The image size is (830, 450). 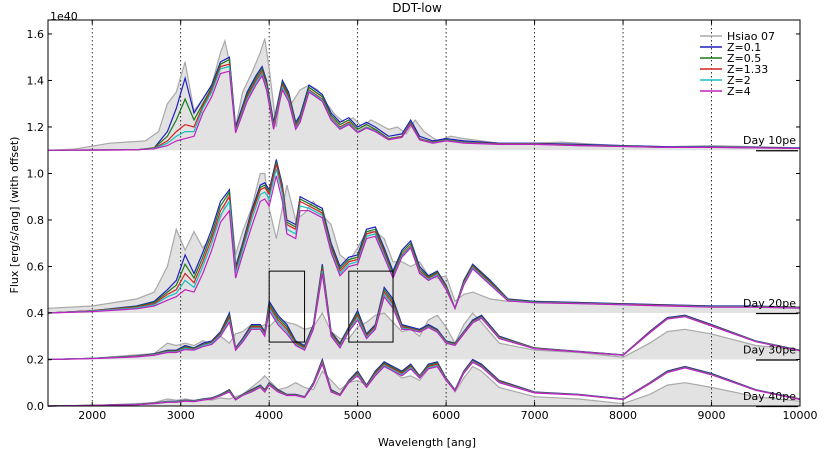 I want to click on x-tick-label-3000: 3000, so click(x=181, y=415).